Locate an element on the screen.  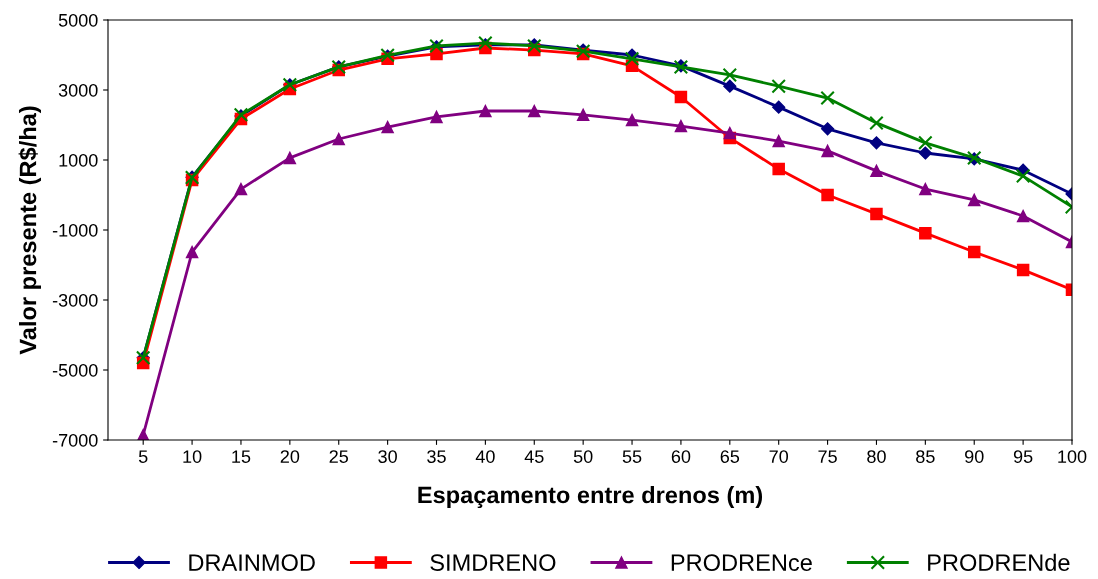
x-tick-label: 15 is located at coordinates (241, 456).